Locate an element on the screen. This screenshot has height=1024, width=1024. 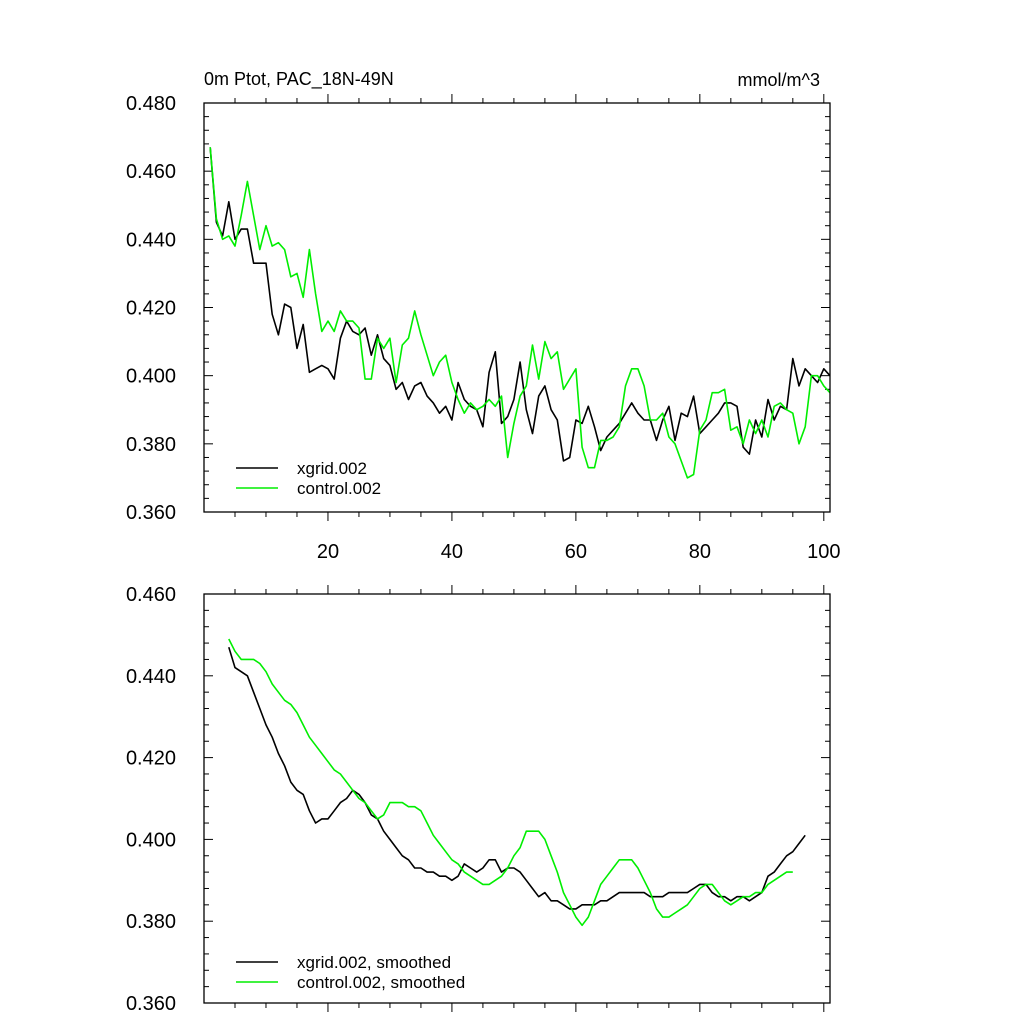
x-tick-label: 20 is located at coordinates (328, 552).